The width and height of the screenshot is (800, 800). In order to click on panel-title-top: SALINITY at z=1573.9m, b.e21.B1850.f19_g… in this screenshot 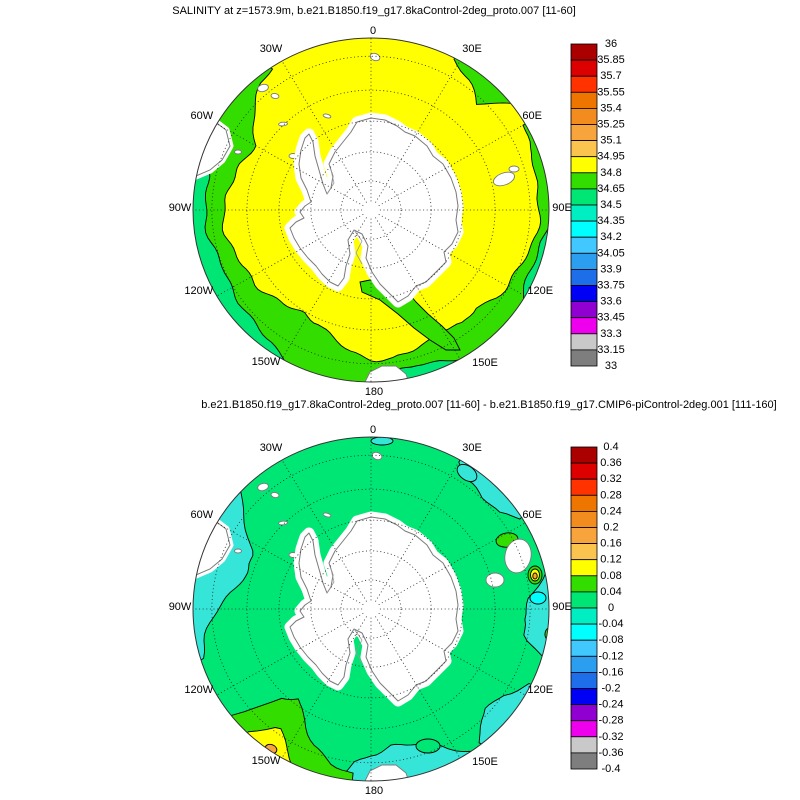, I will do `click(374, 11)`.